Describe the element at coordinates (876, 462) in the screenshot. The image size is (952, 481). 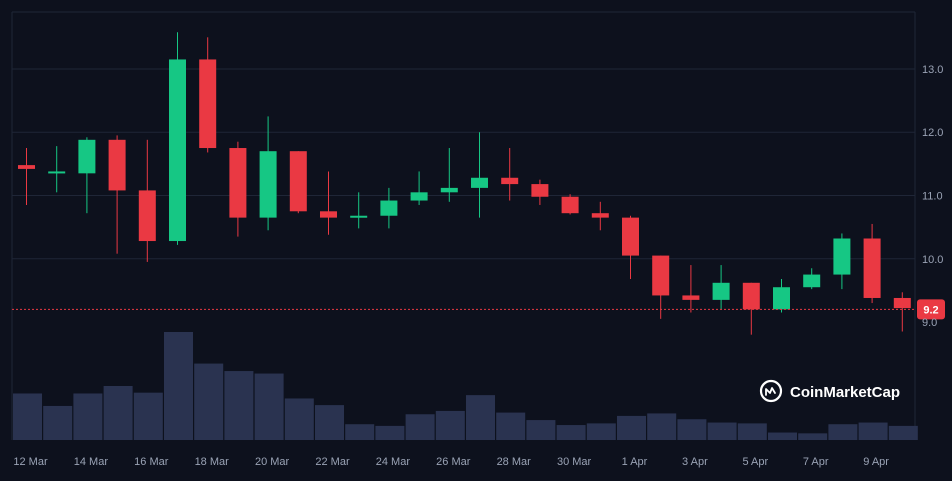
I see `x-tick-label: 9 Apr` at that location.